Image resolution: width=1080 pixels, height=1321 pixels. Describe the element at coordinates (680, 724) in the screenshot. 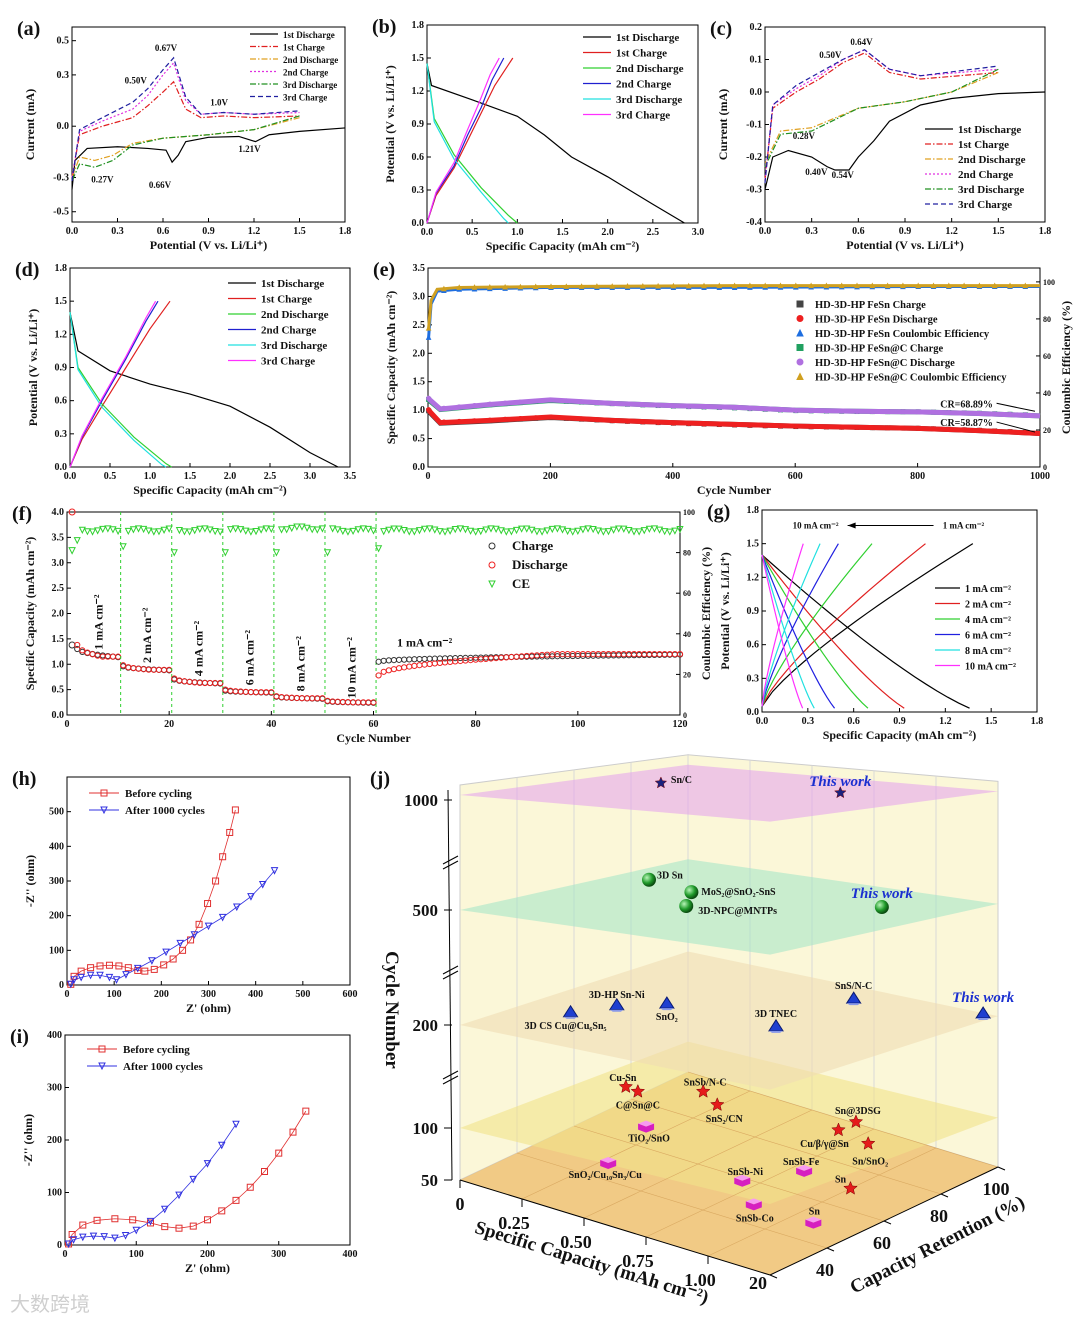

I see `x-tick-label: 120` at that location.